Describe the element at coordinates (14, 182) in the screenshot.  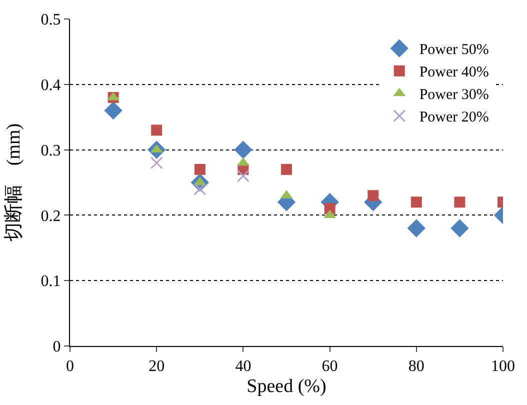
I see `y-axis-title: 切断幅 (mm)` at that location.